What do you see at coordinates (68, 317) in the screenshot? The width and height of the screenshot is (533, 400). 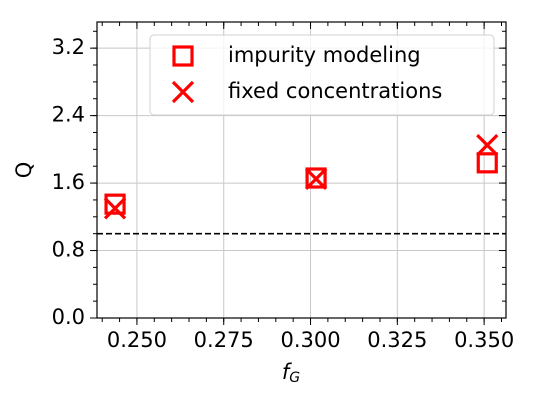 I see `y-tick-label: 0.0` at bounding box center [68, 317].